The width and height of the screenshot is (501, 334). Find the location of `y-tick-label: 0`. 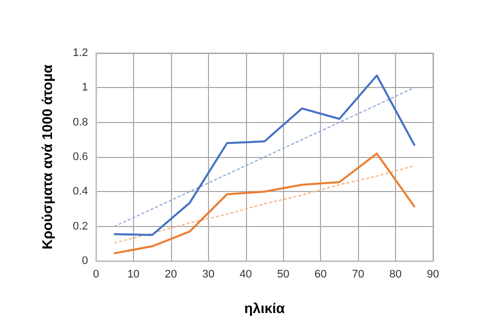

y-tick-label: 0 is located at coordinates (85, 261).